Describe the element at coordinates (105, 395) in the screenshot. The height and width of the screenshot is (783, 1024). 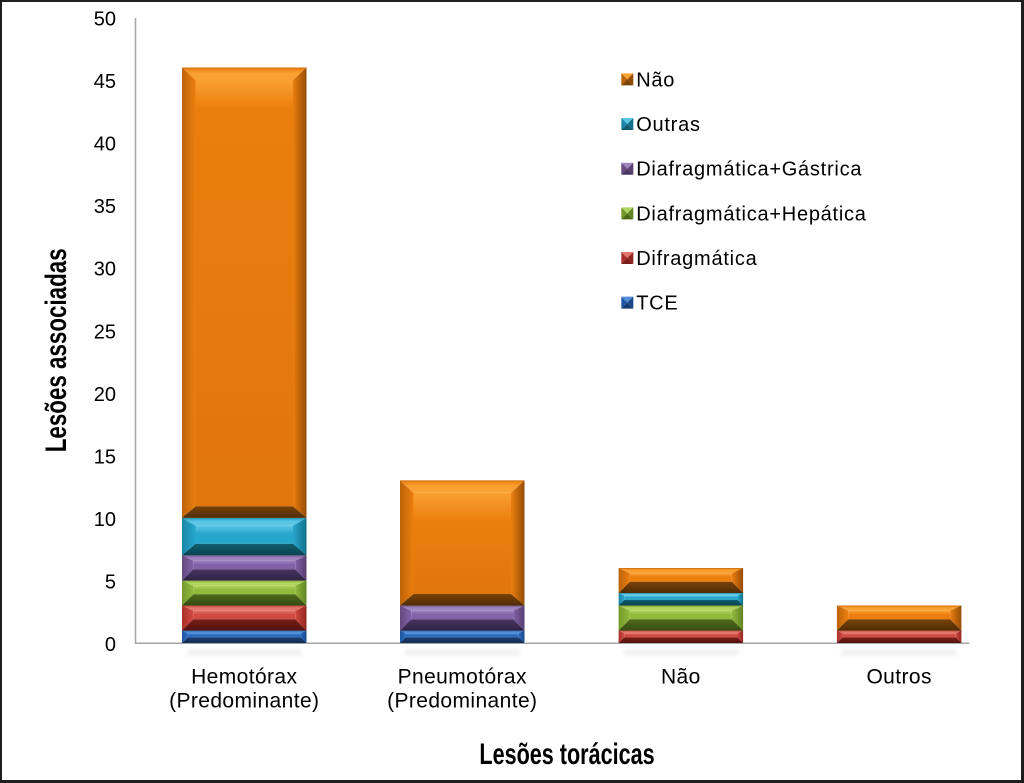
I see `svg-text: 20` at that location.